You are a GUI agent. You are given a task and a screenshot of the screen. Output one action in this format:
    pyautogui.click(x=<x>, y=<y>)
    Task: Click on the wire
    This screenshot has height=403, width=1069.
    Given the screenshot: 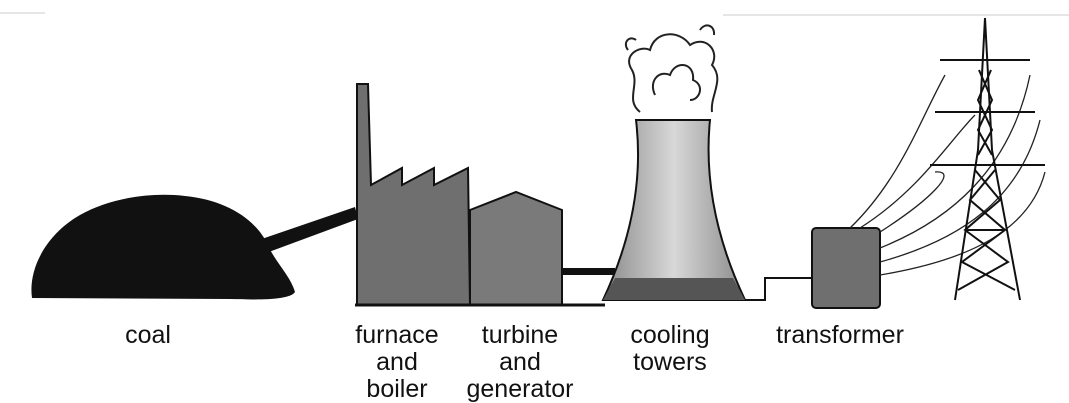 What is the action you would take?
    pyautogui.click(x=778, y=289)
    